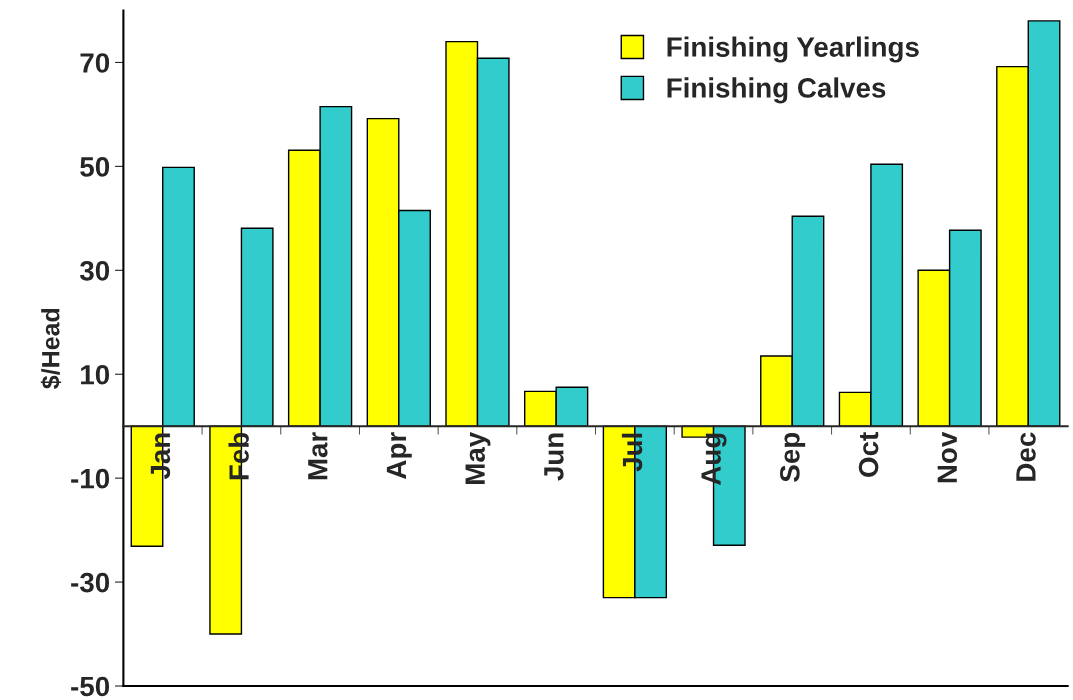 This screenshot has height=700, width=1073. I want to click on x-tick-label: Apr, so click(399, 455).